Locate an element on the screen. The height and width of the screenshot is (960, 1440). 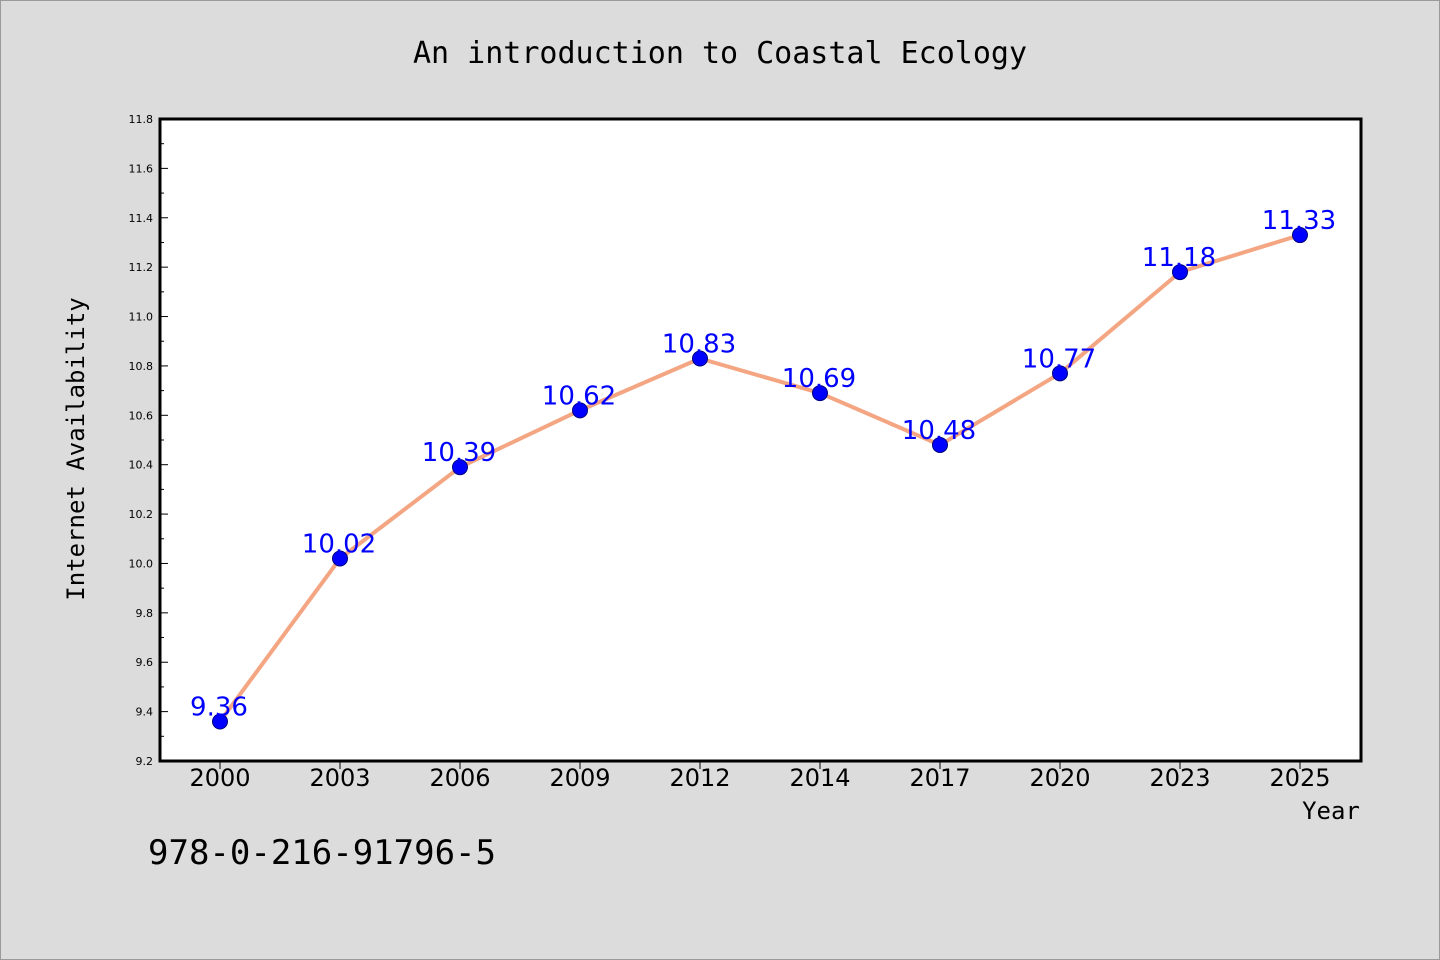
data-label: 11.18 is located at coordinates (1179, 258).